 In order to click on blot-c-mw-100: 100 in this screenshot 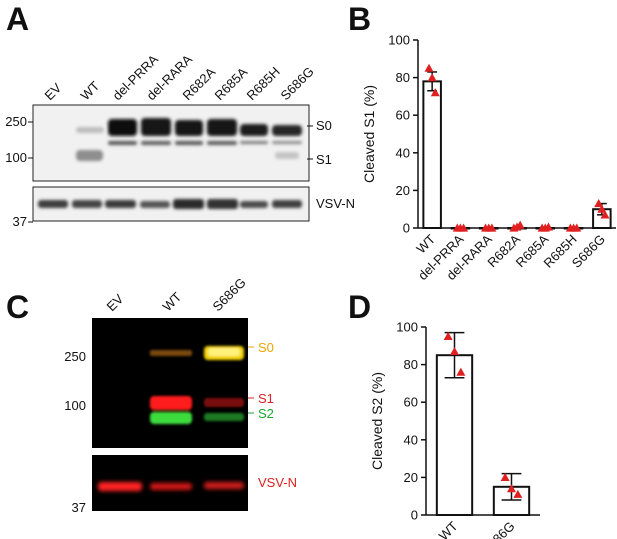, I will do `click(75, 405)`.